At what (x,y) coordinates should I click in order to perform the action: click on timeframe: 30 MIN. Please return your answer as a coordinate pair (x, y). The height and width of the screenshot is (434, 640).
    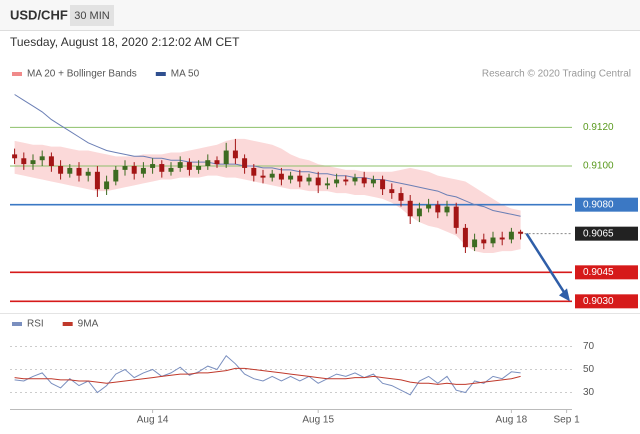
    Looking at the image, I should click on (92, 16).